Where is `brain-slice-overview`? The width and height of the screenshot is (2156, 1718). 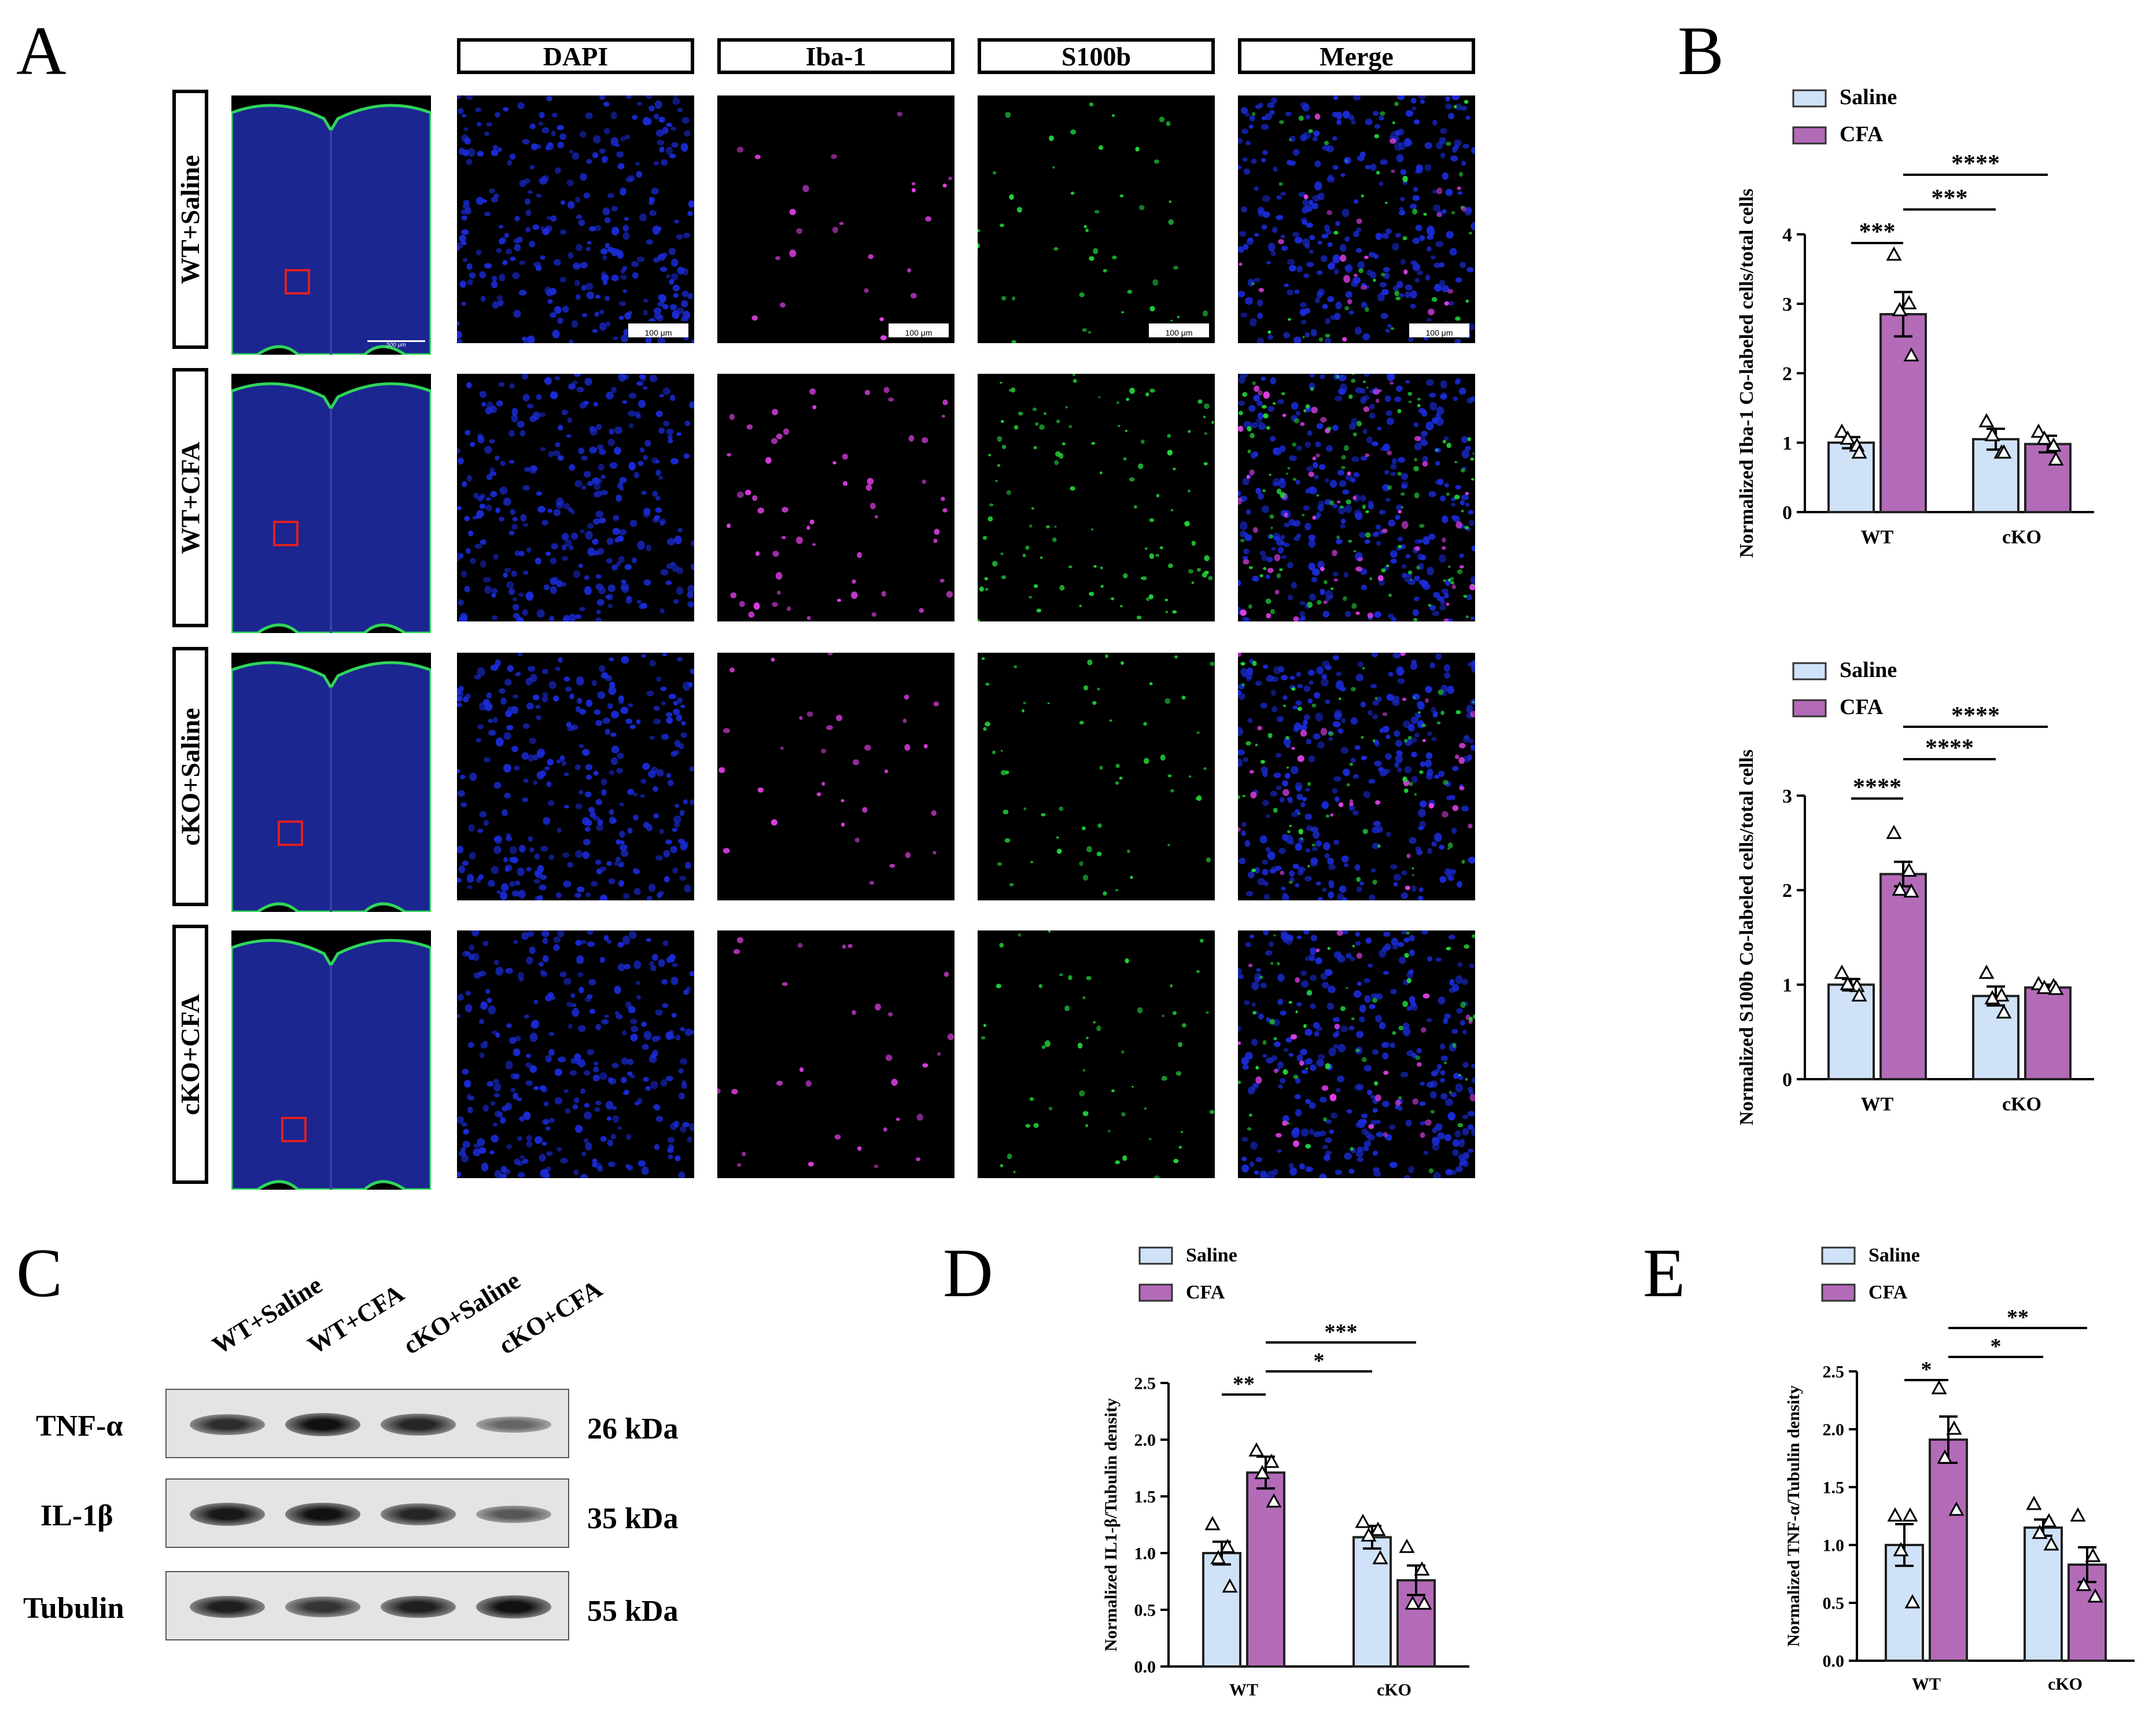
brain-slice-overview is located at coordinates (331, 783).